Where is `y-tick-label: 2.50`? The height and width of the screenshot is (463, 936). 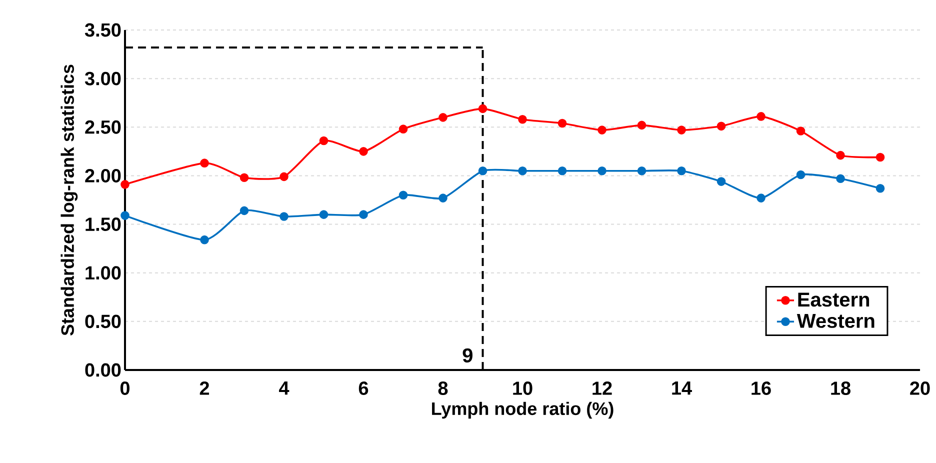
y-tick-label: 2.50 is located at coordinates (103, 127).